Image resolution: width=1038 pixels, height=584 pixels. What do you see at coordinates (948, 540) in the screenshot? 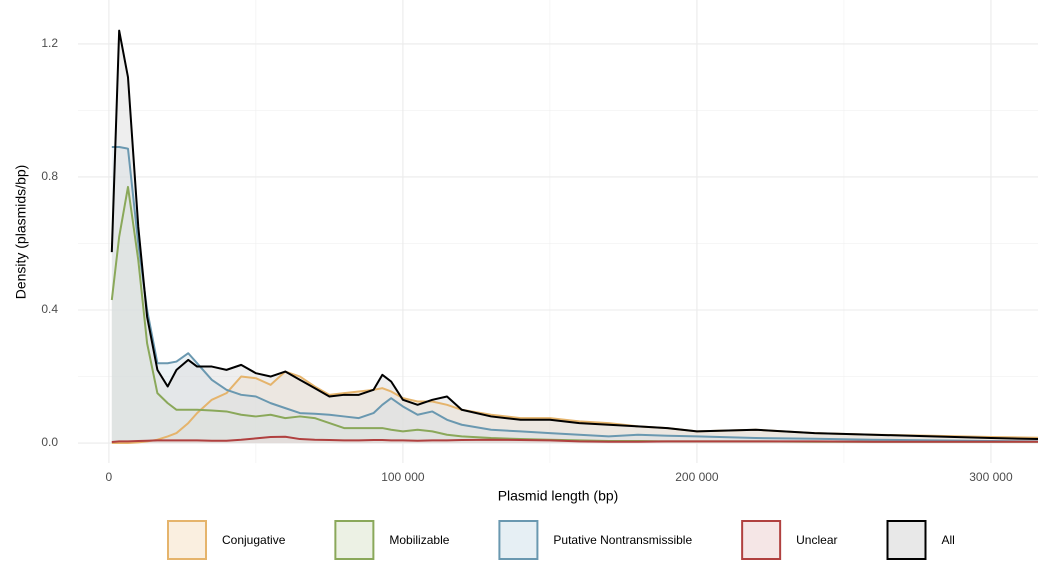
I see `legend-label: All` at bounding box center [948, 540].